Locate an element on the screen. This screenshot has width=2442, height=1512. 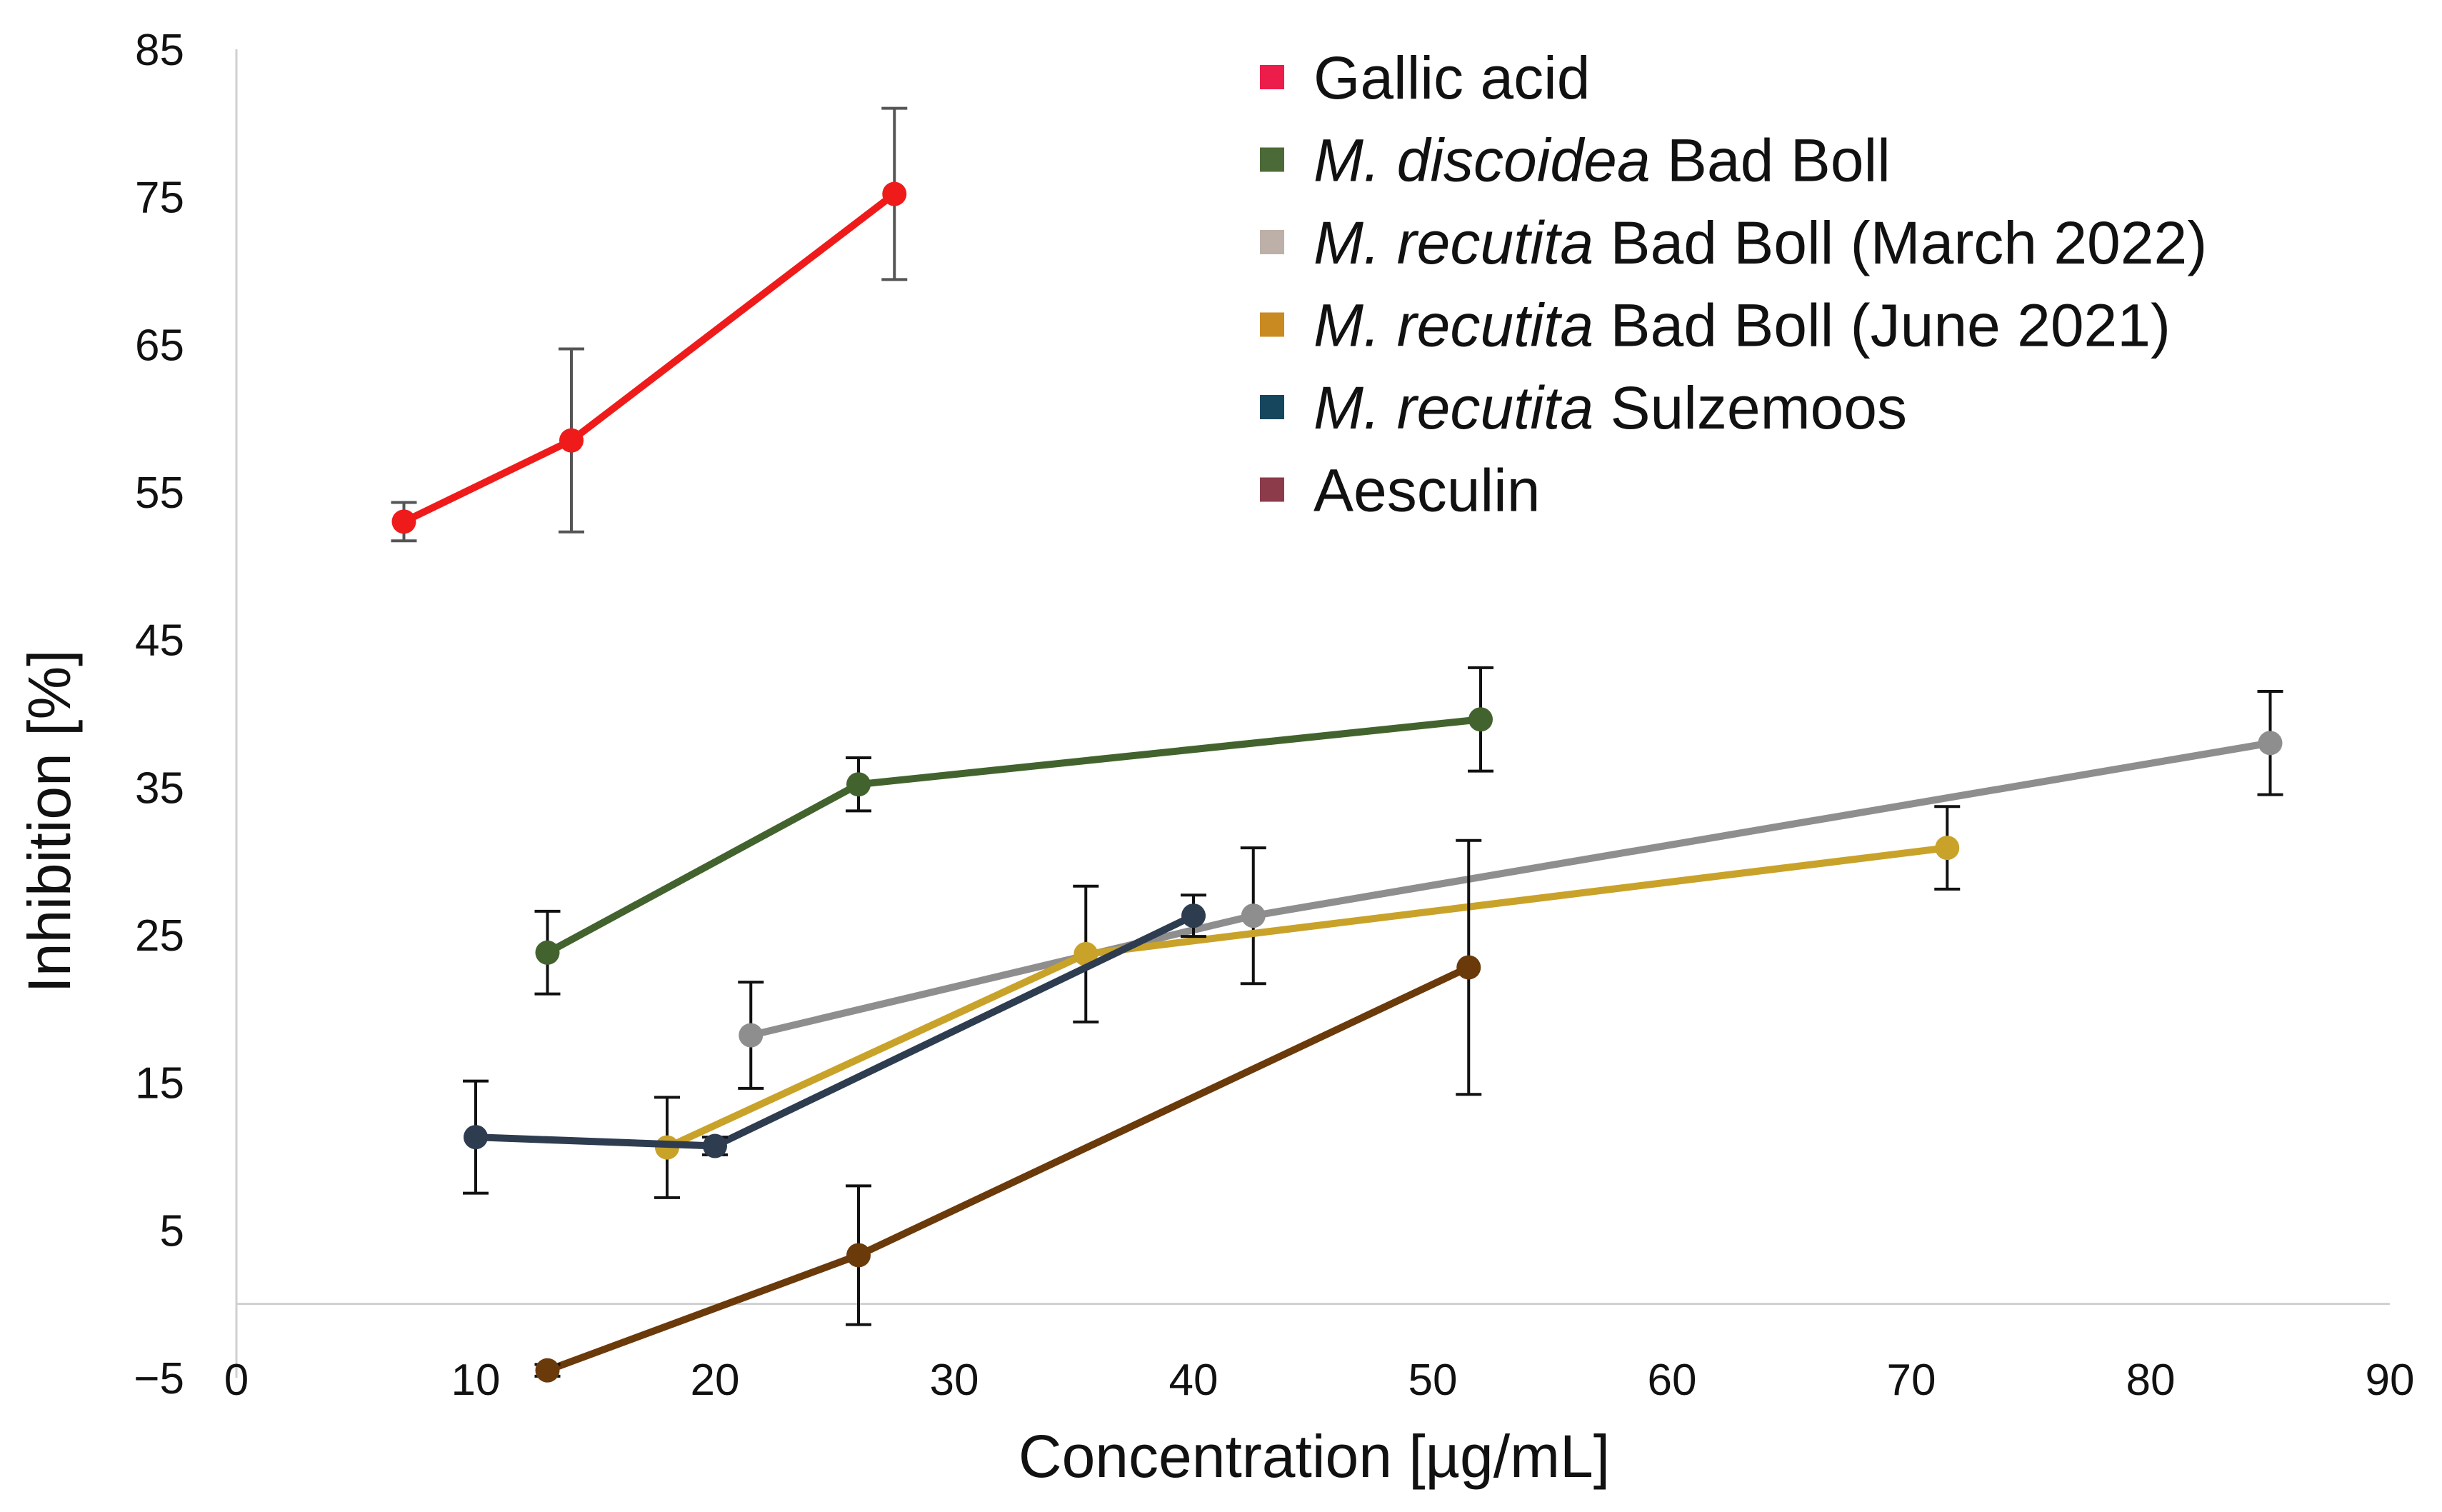
legend-label: Aesculin is located at coordinates (1427, 490).